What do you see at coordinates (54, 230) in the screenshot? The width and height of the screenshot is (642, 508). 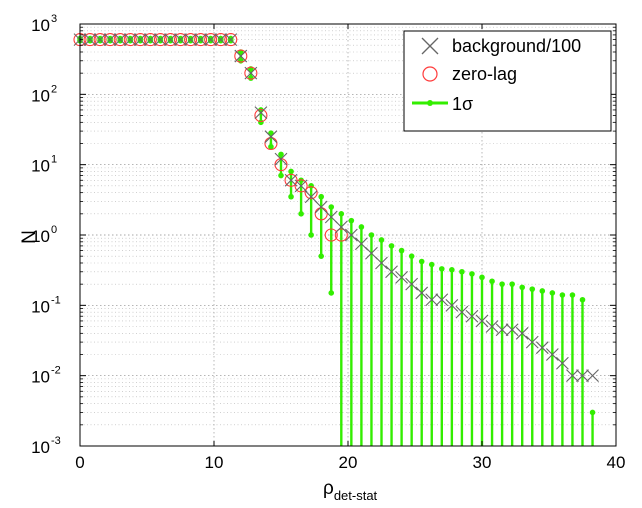 I see `y-tick-label-exponent: 0` at bounding box center [54, 230].